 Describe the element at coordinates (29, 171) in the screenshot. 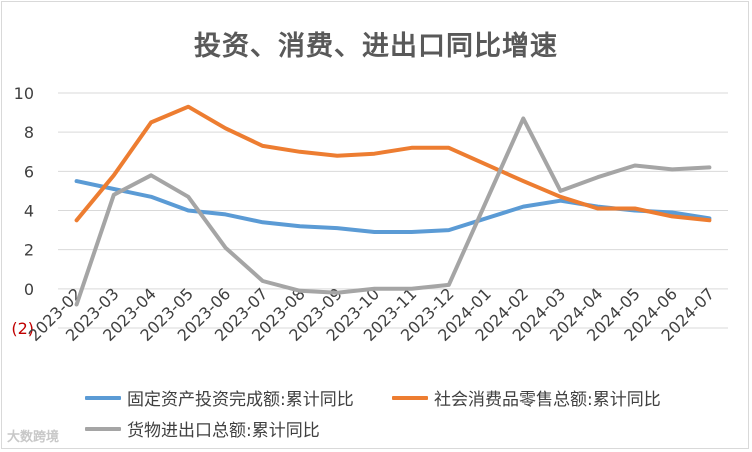

I see `y-tick-label: 6` at that location.